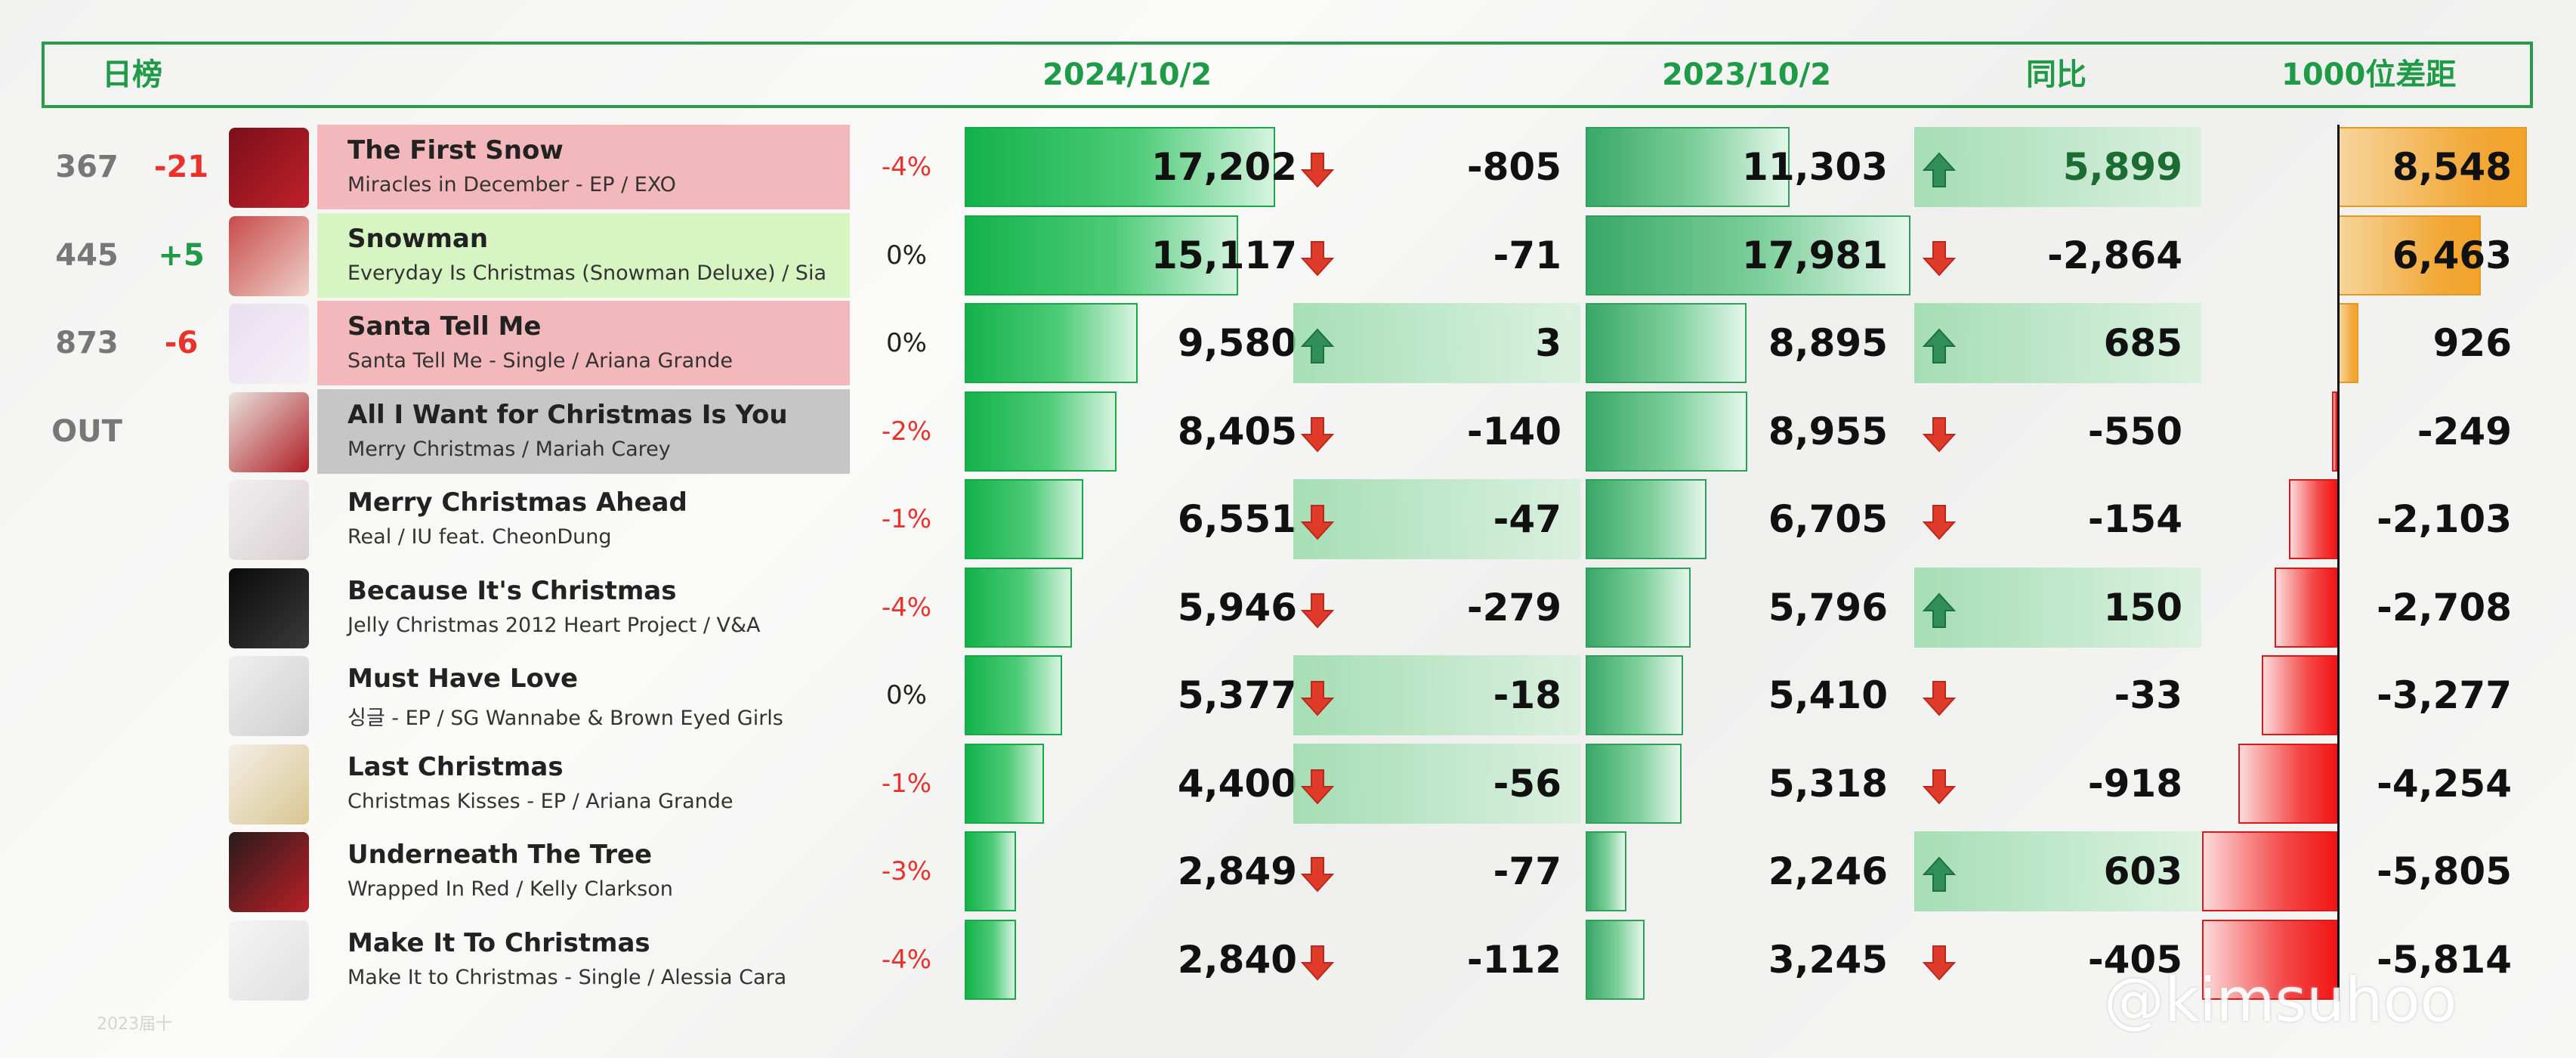 The height and width of the screenshot is (1058, 2576). What do you see at coordinates (1828, 519) in the screenshot?
I see `prev-year-value: 6,705` at bounding box center [1828, 519].